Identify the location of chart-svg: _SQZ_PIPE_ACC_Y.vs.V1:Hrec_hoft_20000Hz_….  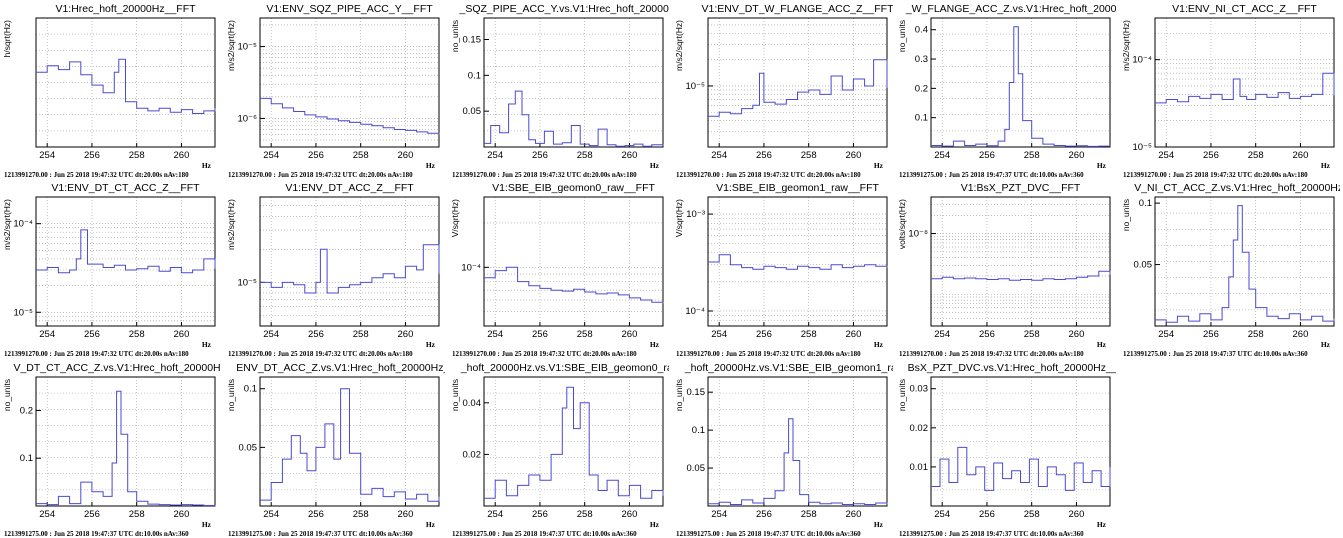
(559, 91).